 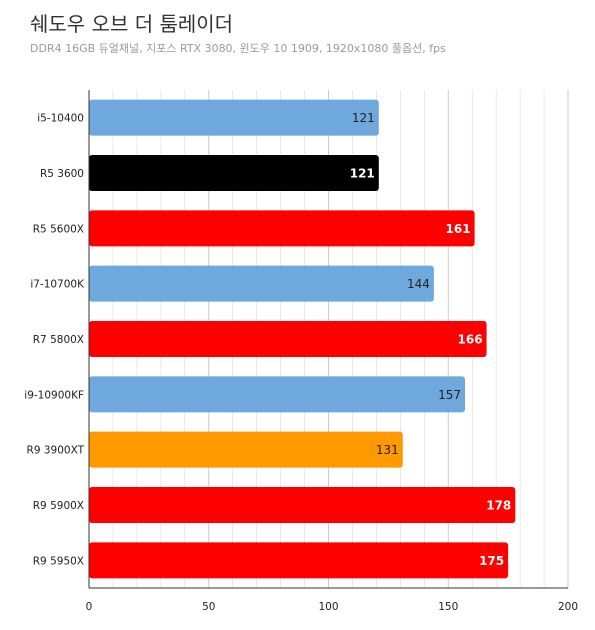 I want to click on x-tick-label: 0, so click(x=89, y=607).